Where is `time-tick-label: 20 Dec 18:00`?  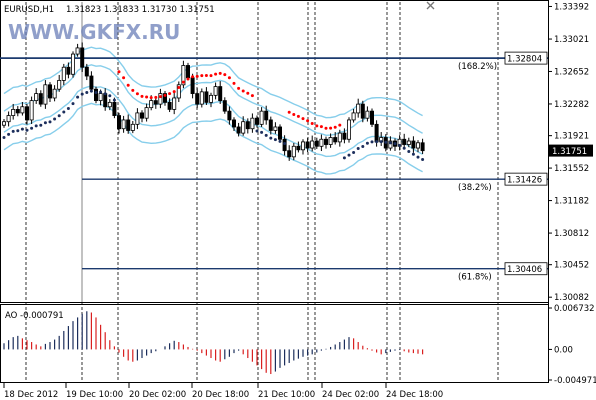
time-tick-label: 20 Dec 18:00 is located at coordinates (220, 395).